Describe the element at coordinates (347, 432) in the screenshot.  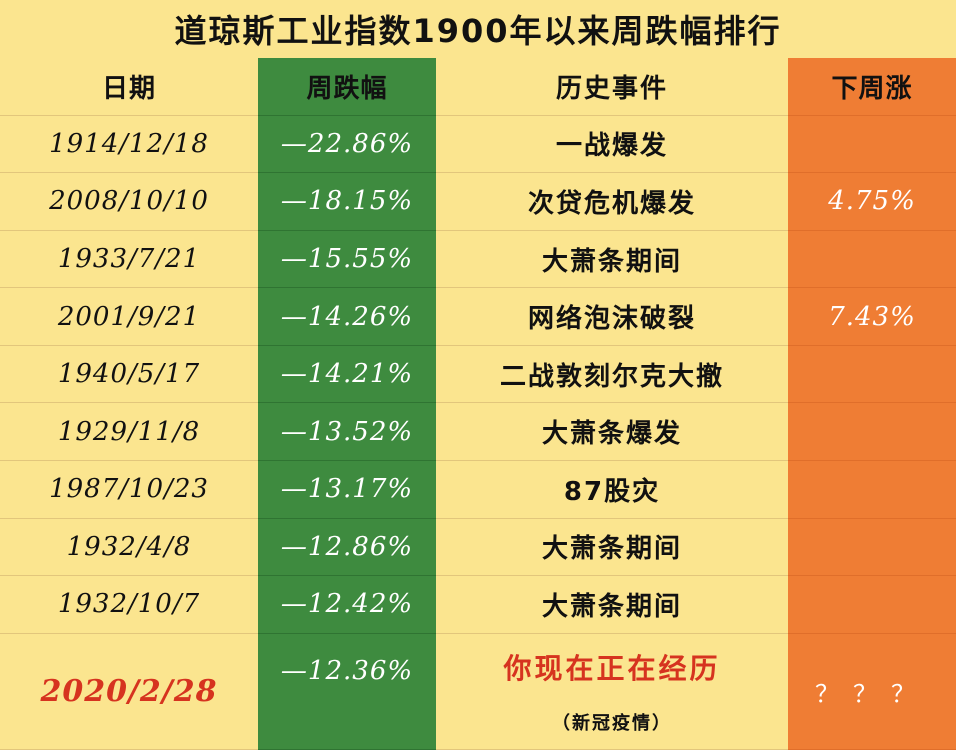
I see `row-weekly-drop: —13.52%` at that location.